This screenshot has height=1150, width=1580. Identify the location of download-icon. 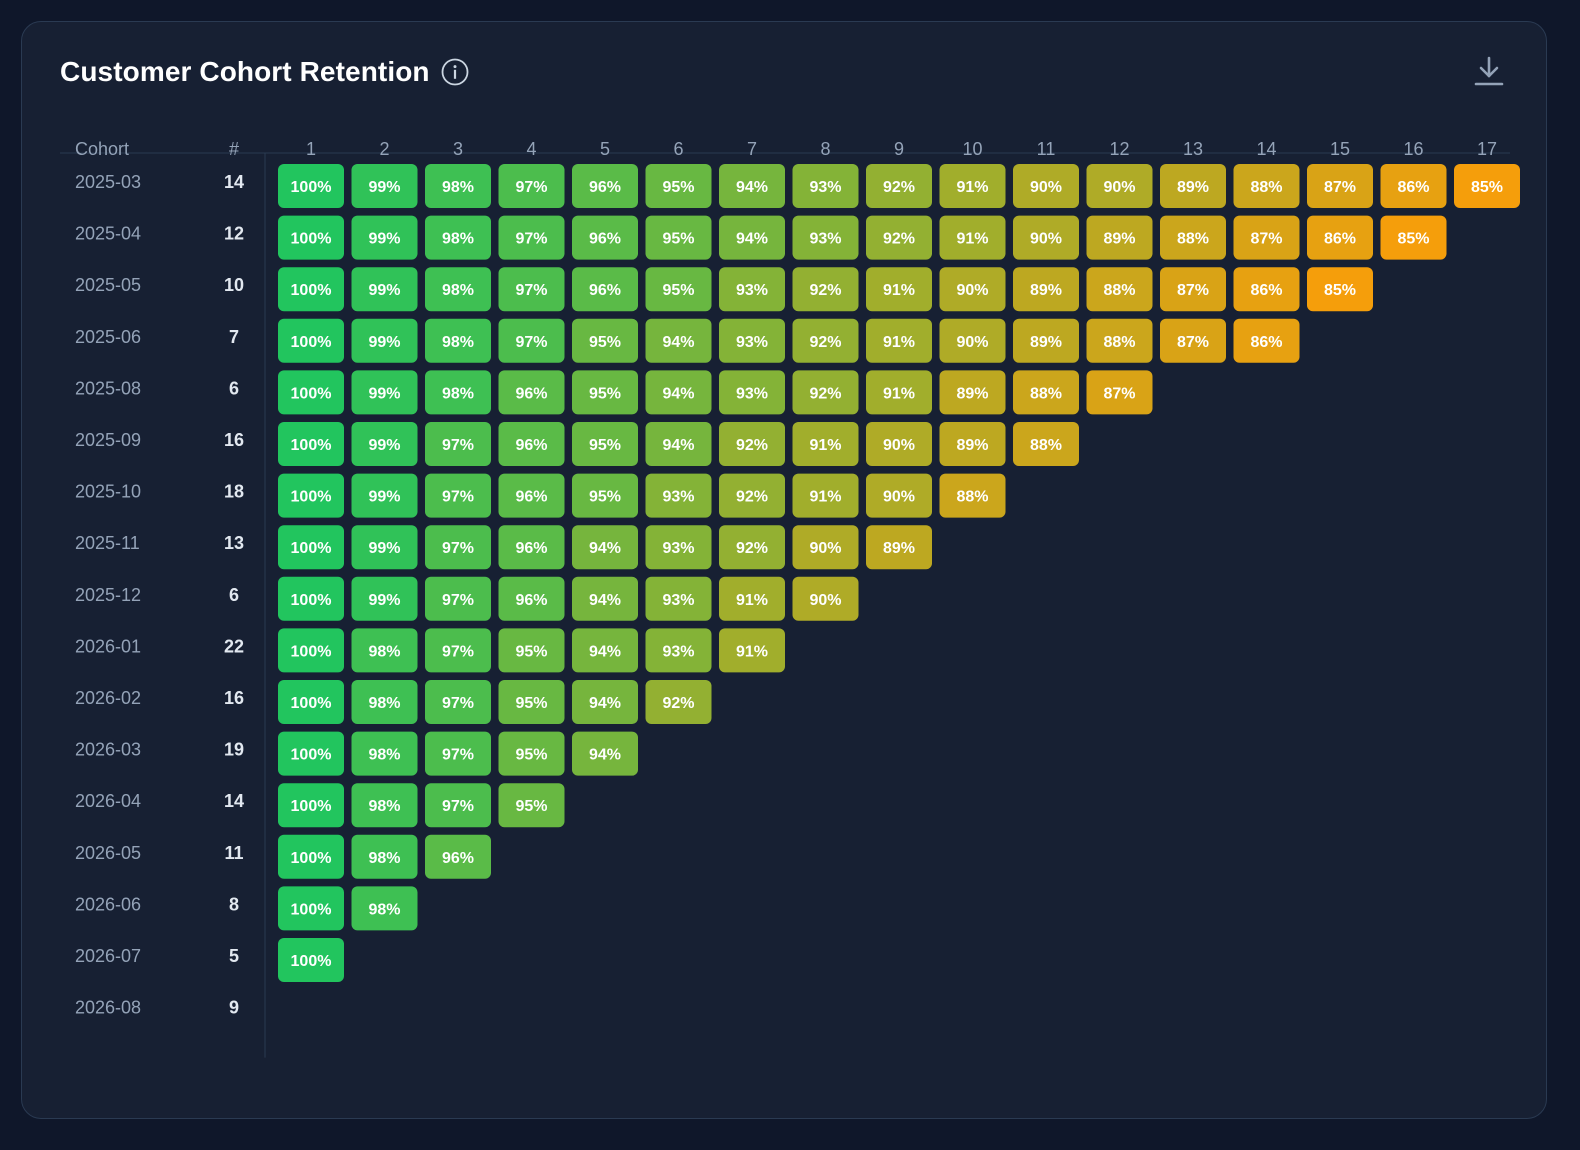
(1489, 71).